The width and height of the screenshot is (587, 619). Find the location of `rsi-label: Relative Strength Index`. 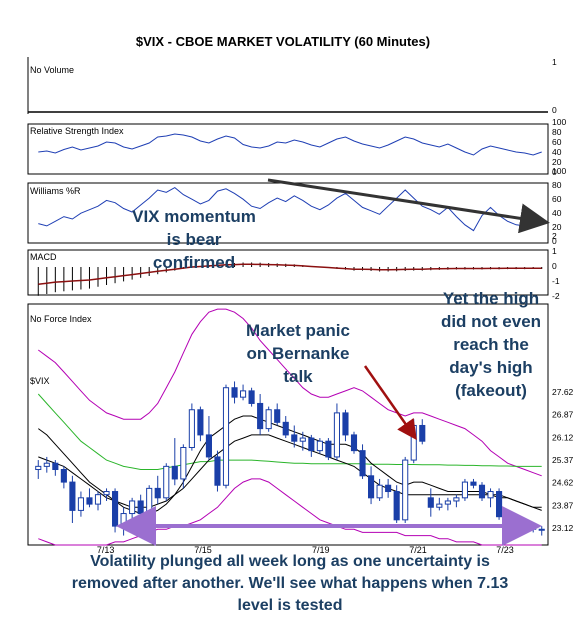

rsi-label: Relative Strength Index is located at coordinates (77, 131).